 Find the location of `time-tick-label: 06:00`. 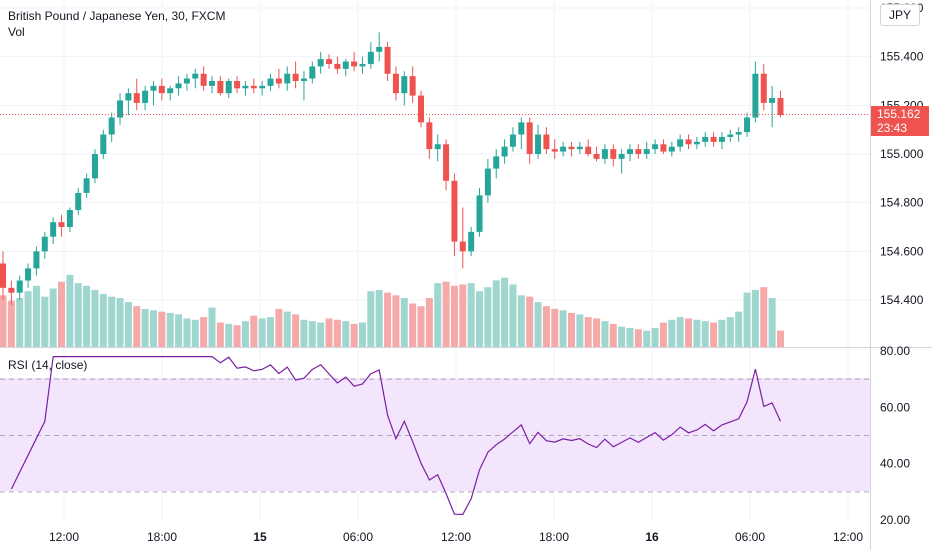

time-tick-label: 06:00 is located at coordinates (750, 537).